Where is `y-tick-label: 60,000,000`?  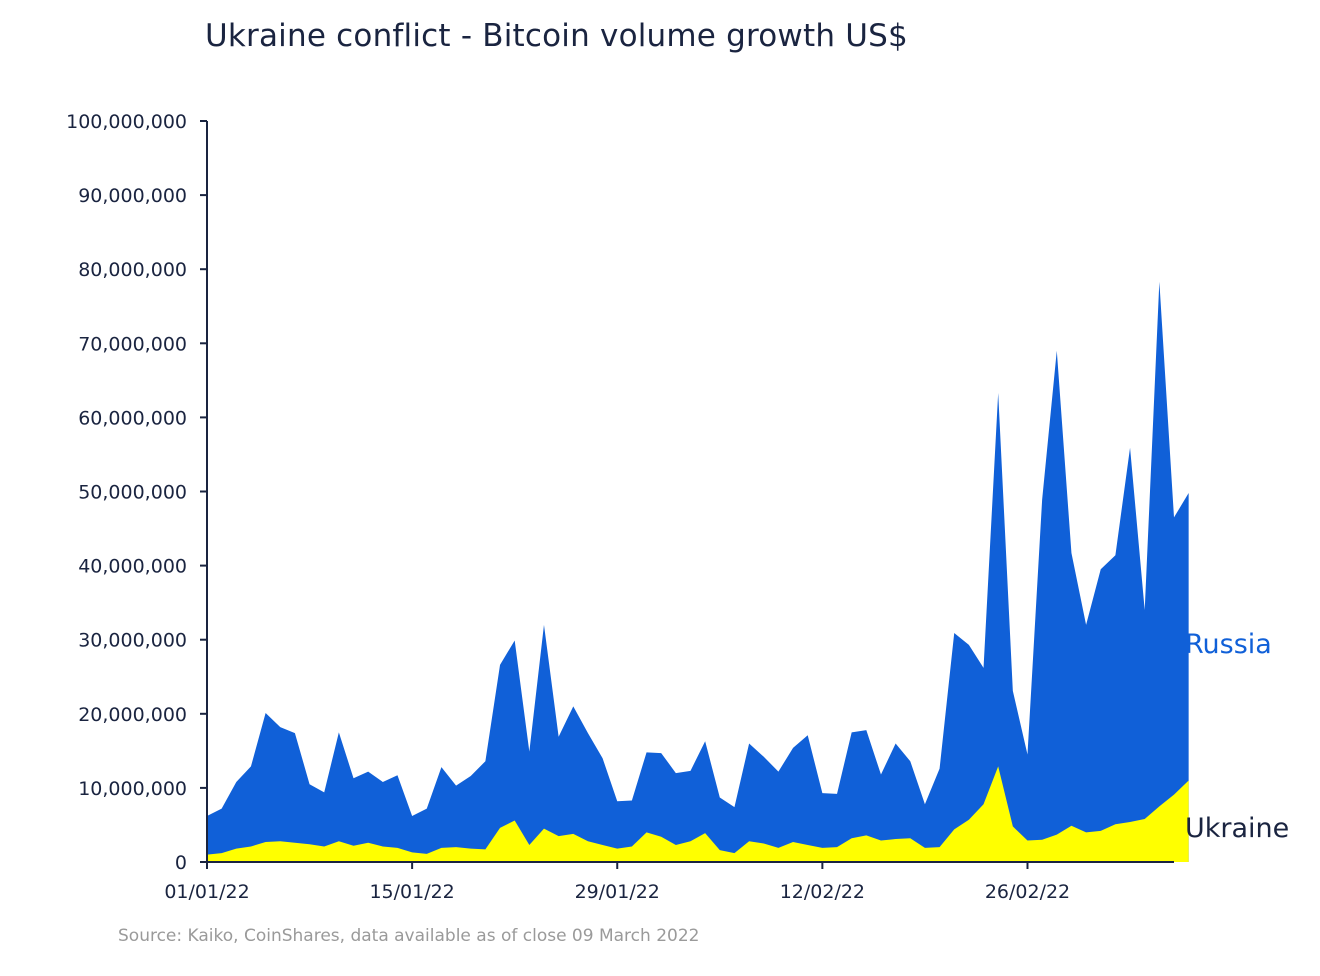 y-tick-label: 60,000,000 is located at coordinates (132, 418).